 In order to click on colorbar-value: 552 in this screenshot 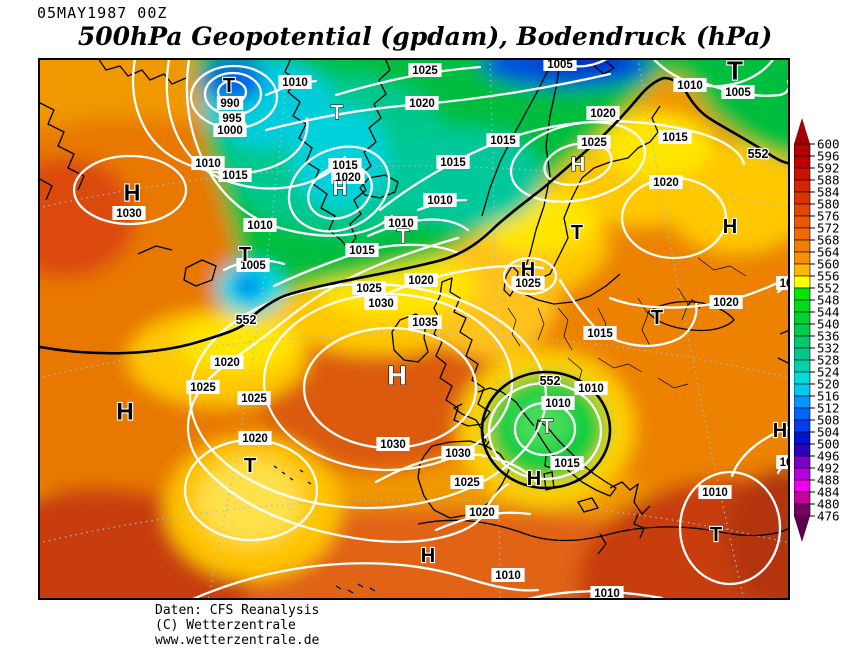, I will do `click(828, 288)`.